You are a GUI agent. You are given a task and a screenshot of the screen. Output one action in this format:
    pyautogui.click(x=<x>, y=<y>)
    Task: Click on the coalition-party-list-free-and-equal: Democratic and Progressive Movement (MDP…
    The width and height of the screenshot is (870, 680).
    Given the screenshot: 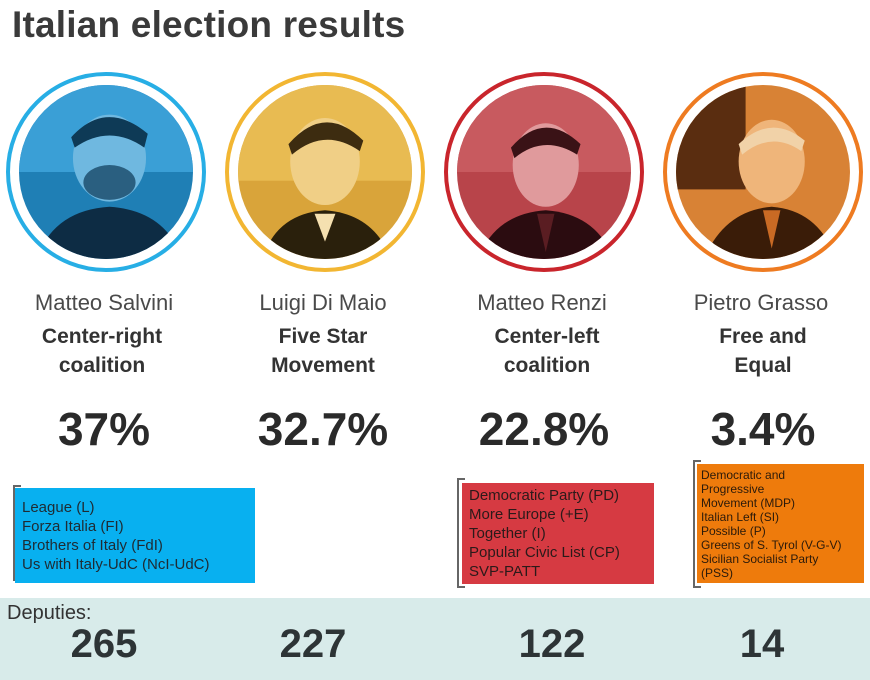 What is the action you would take?
    pyautogui.click(x=780, y=523)
    